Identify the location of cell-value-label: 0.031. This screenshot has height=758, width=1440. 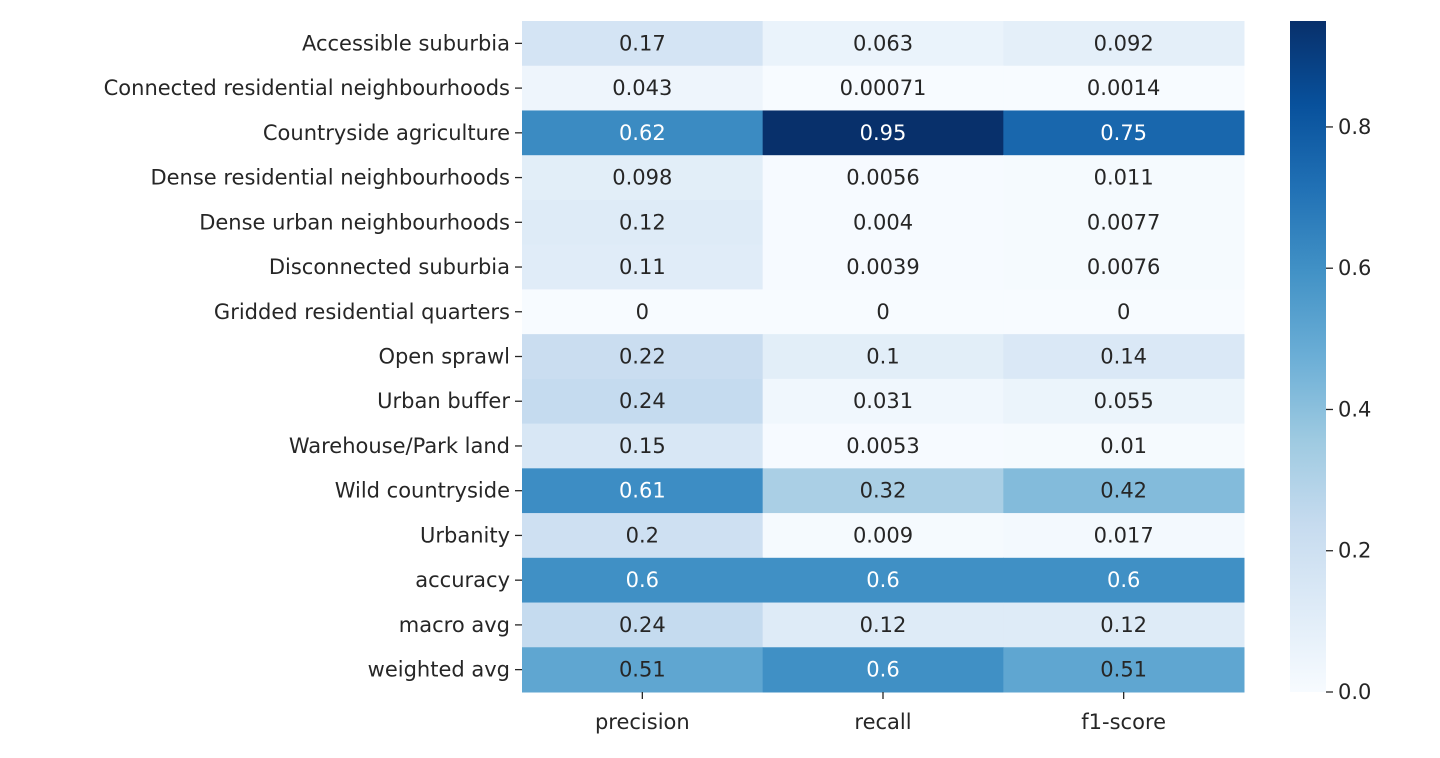
(883, 401).